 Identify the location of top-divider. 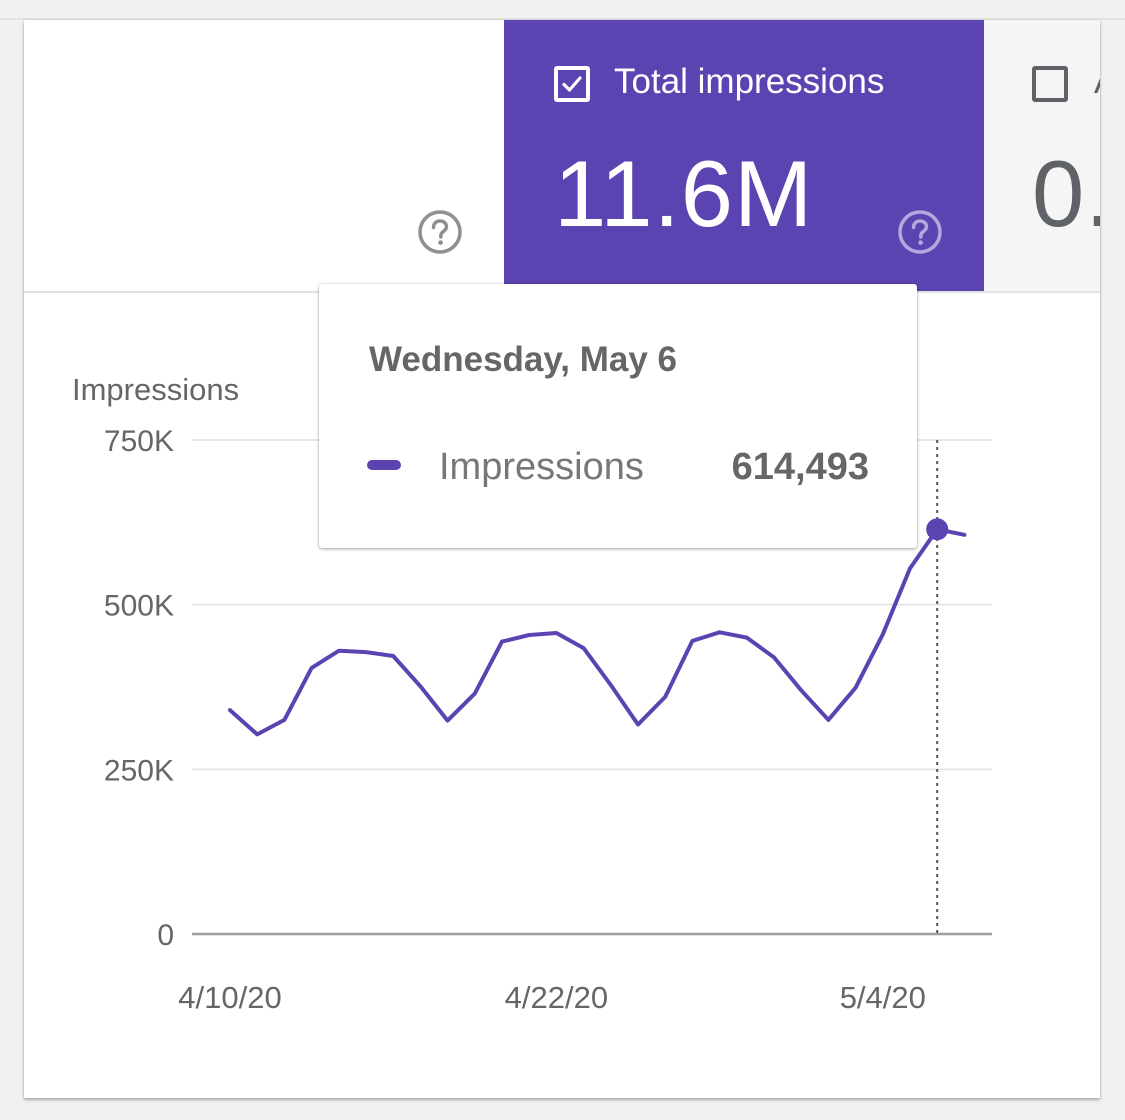
(562, 19).